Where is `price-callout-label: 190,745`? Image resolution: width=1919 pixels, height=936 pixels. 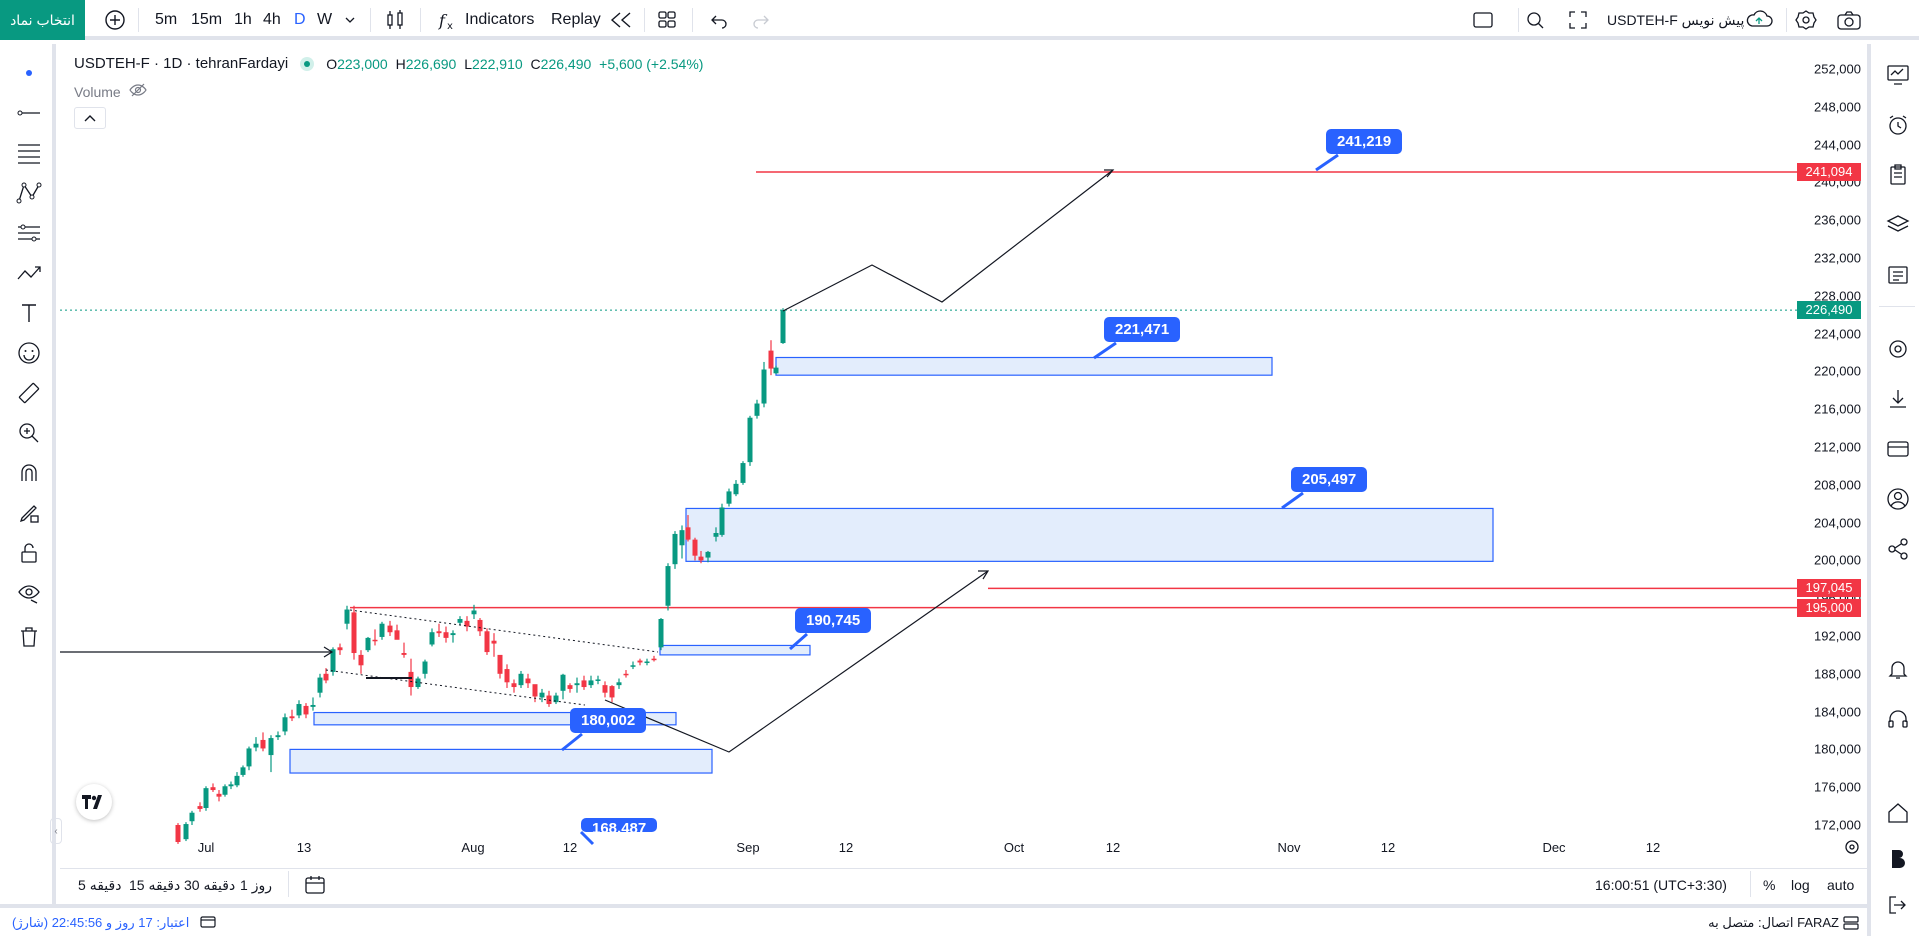
price-callout-label: 190,745 is located at coordinates (833, 620).